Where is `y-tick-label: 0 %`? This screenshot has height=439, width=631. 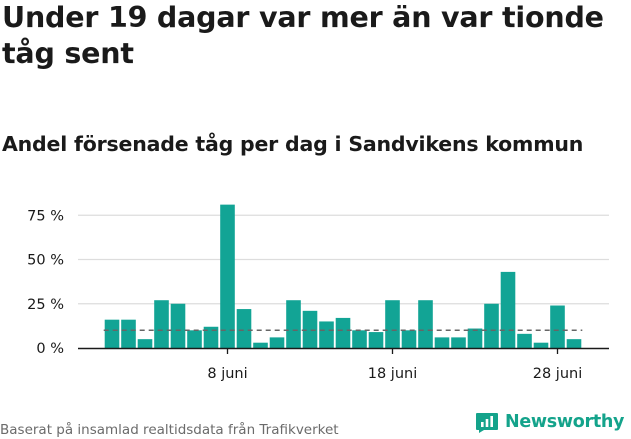
y-tick-label: 0 % is located at coordinates (50, 349).